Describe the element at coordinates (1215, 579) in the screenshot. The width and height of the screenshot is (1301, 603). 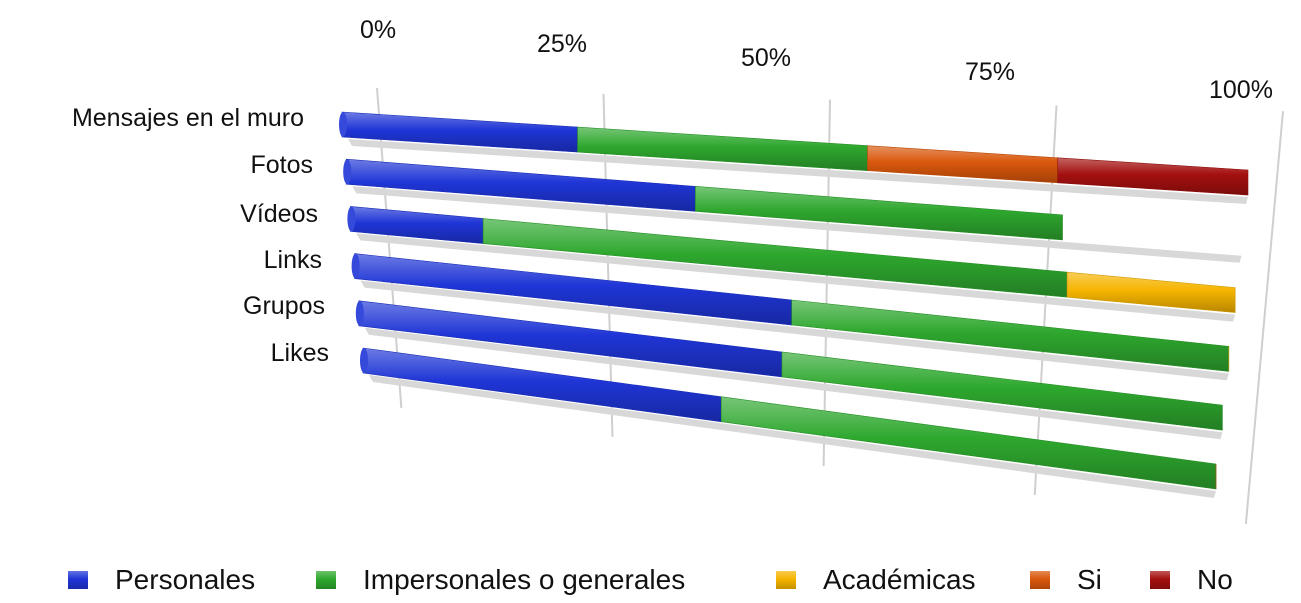
I see `legend-label: No` at that location.